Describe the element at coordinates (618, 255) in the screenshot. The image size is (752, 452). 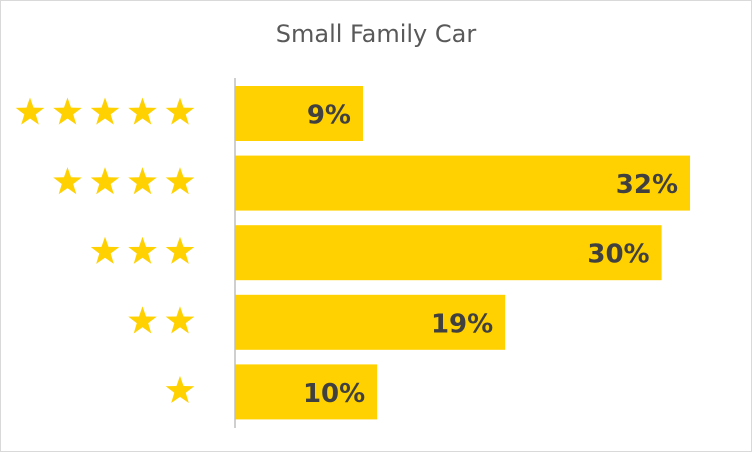
I see `data-label-3: 30%` at that location.